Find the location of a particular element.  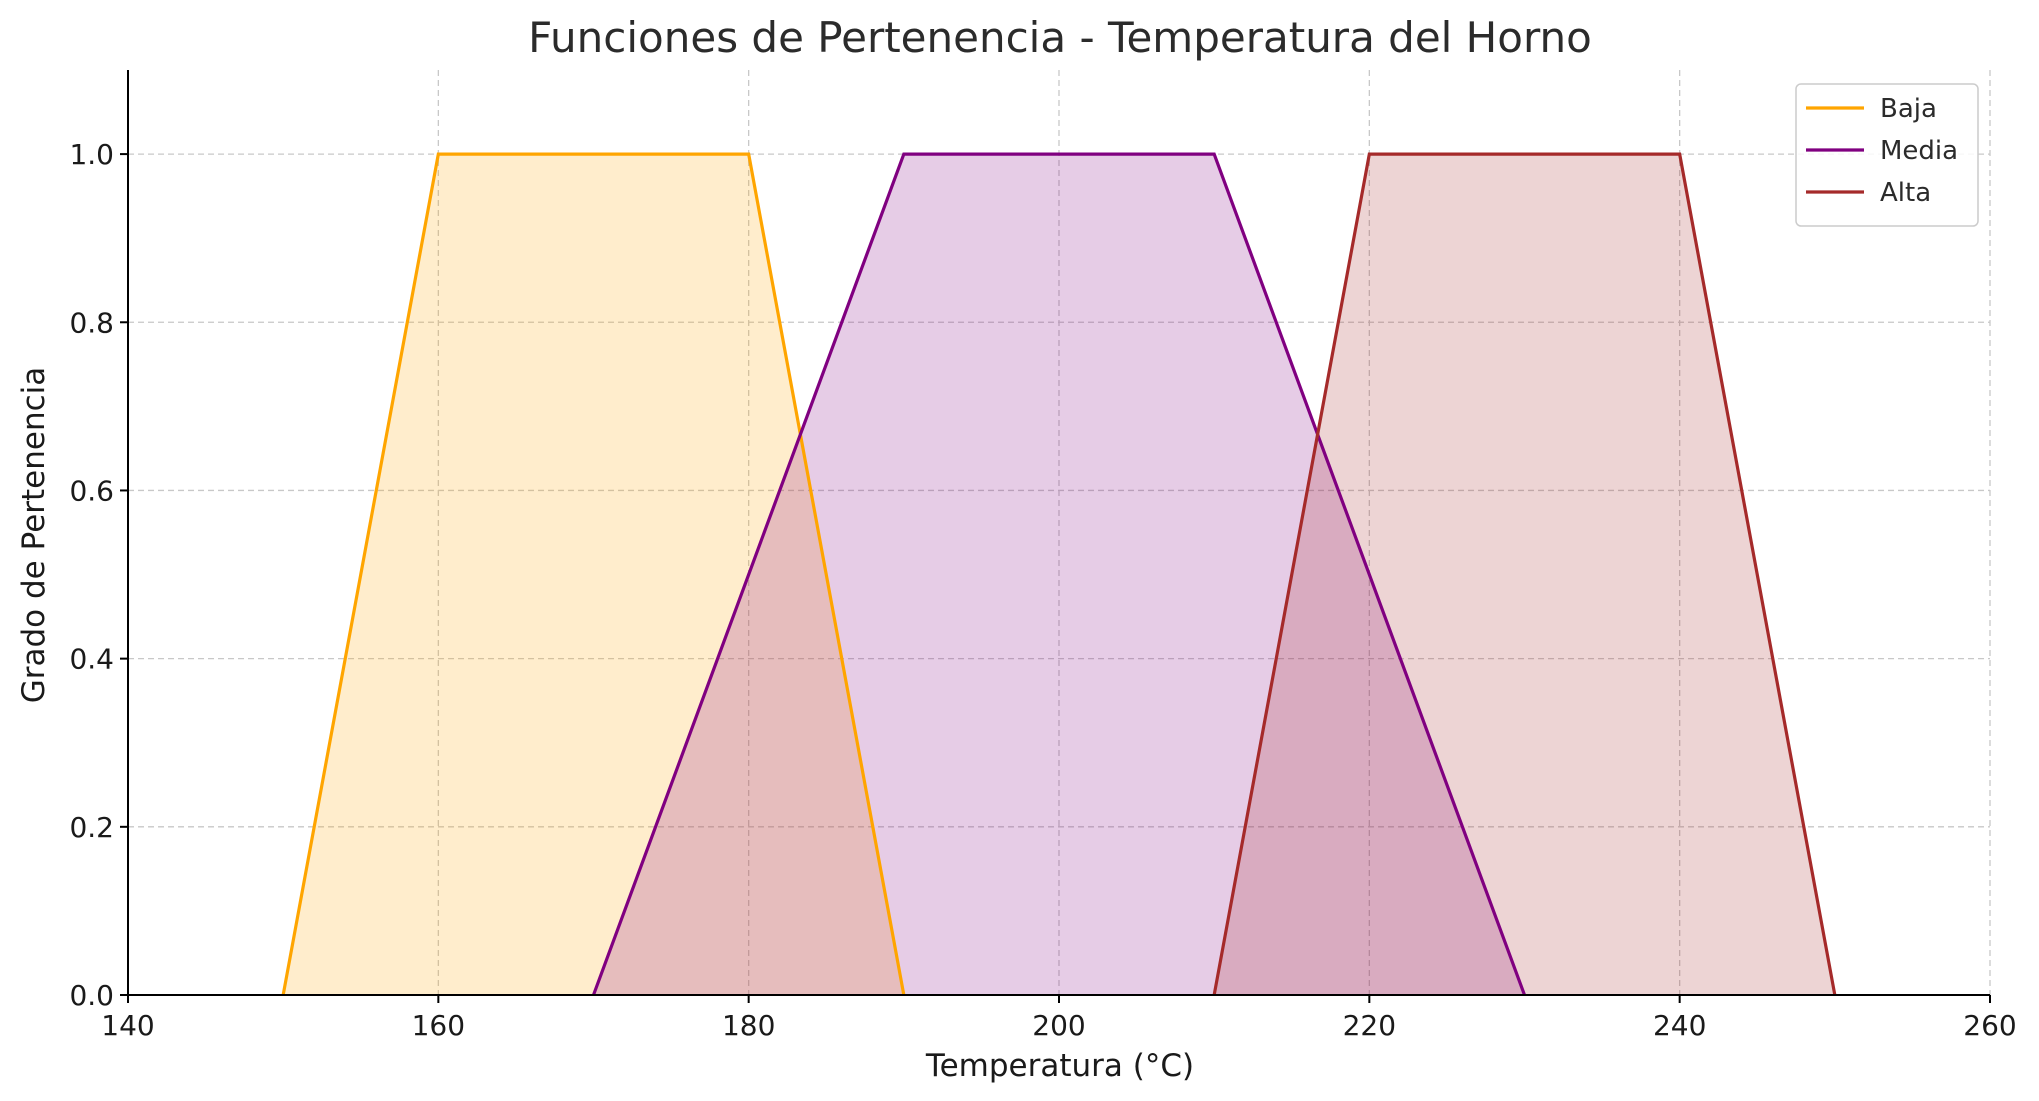

x-tick-label: 260 is located at coordinates (1989, 1025).